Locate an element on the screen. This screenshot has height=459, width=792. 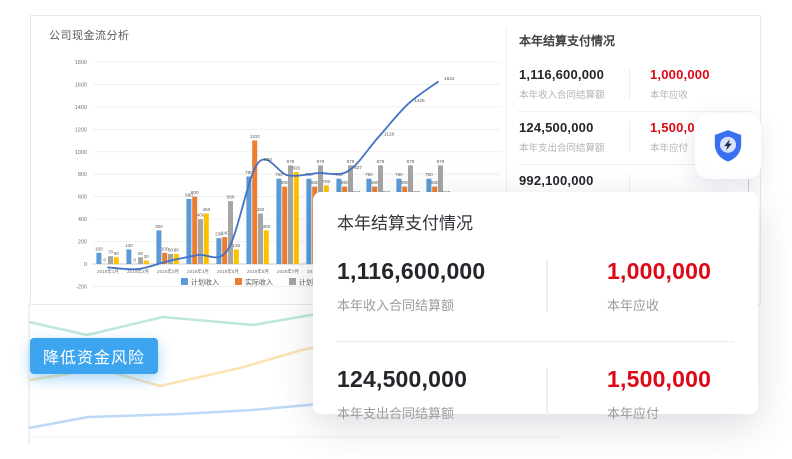
svg-text: 2019年2月 is located at coordinates (138, 271).